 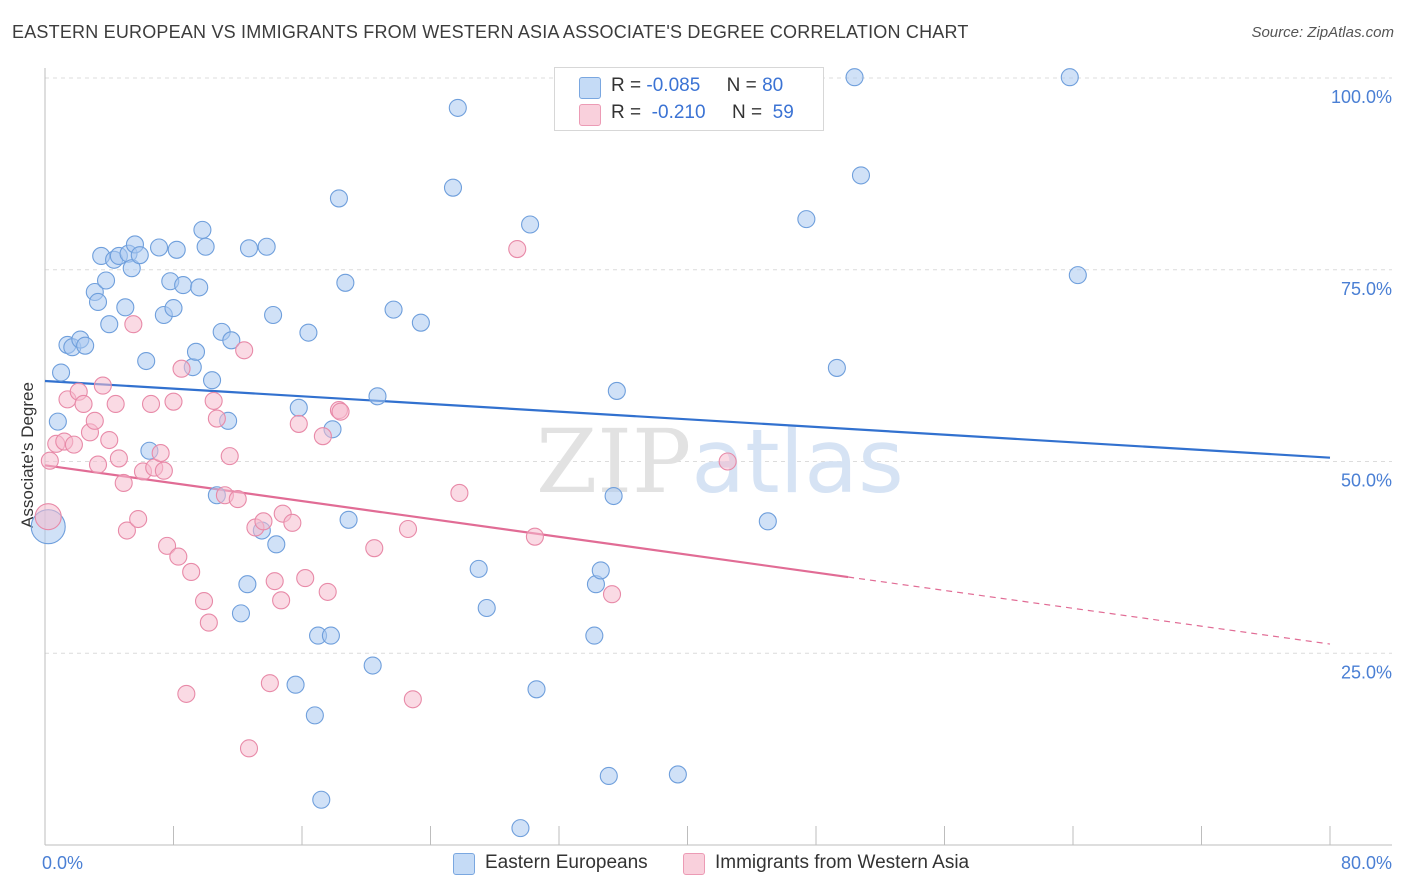 What do you see at coordinates (689, 99) in the screenshot?
I see `stats-legend: R = -0.085 N = 80 R = -0.210 N = 59` at bounding box center [689, 99].